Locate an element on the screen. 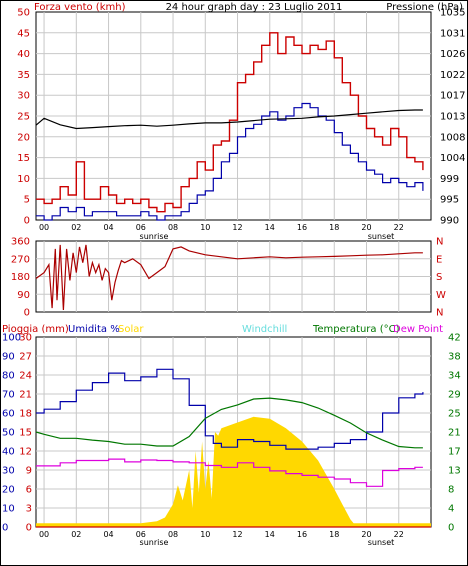  pressure-ytick-3: 1004 is located at coordinates (452, 158).